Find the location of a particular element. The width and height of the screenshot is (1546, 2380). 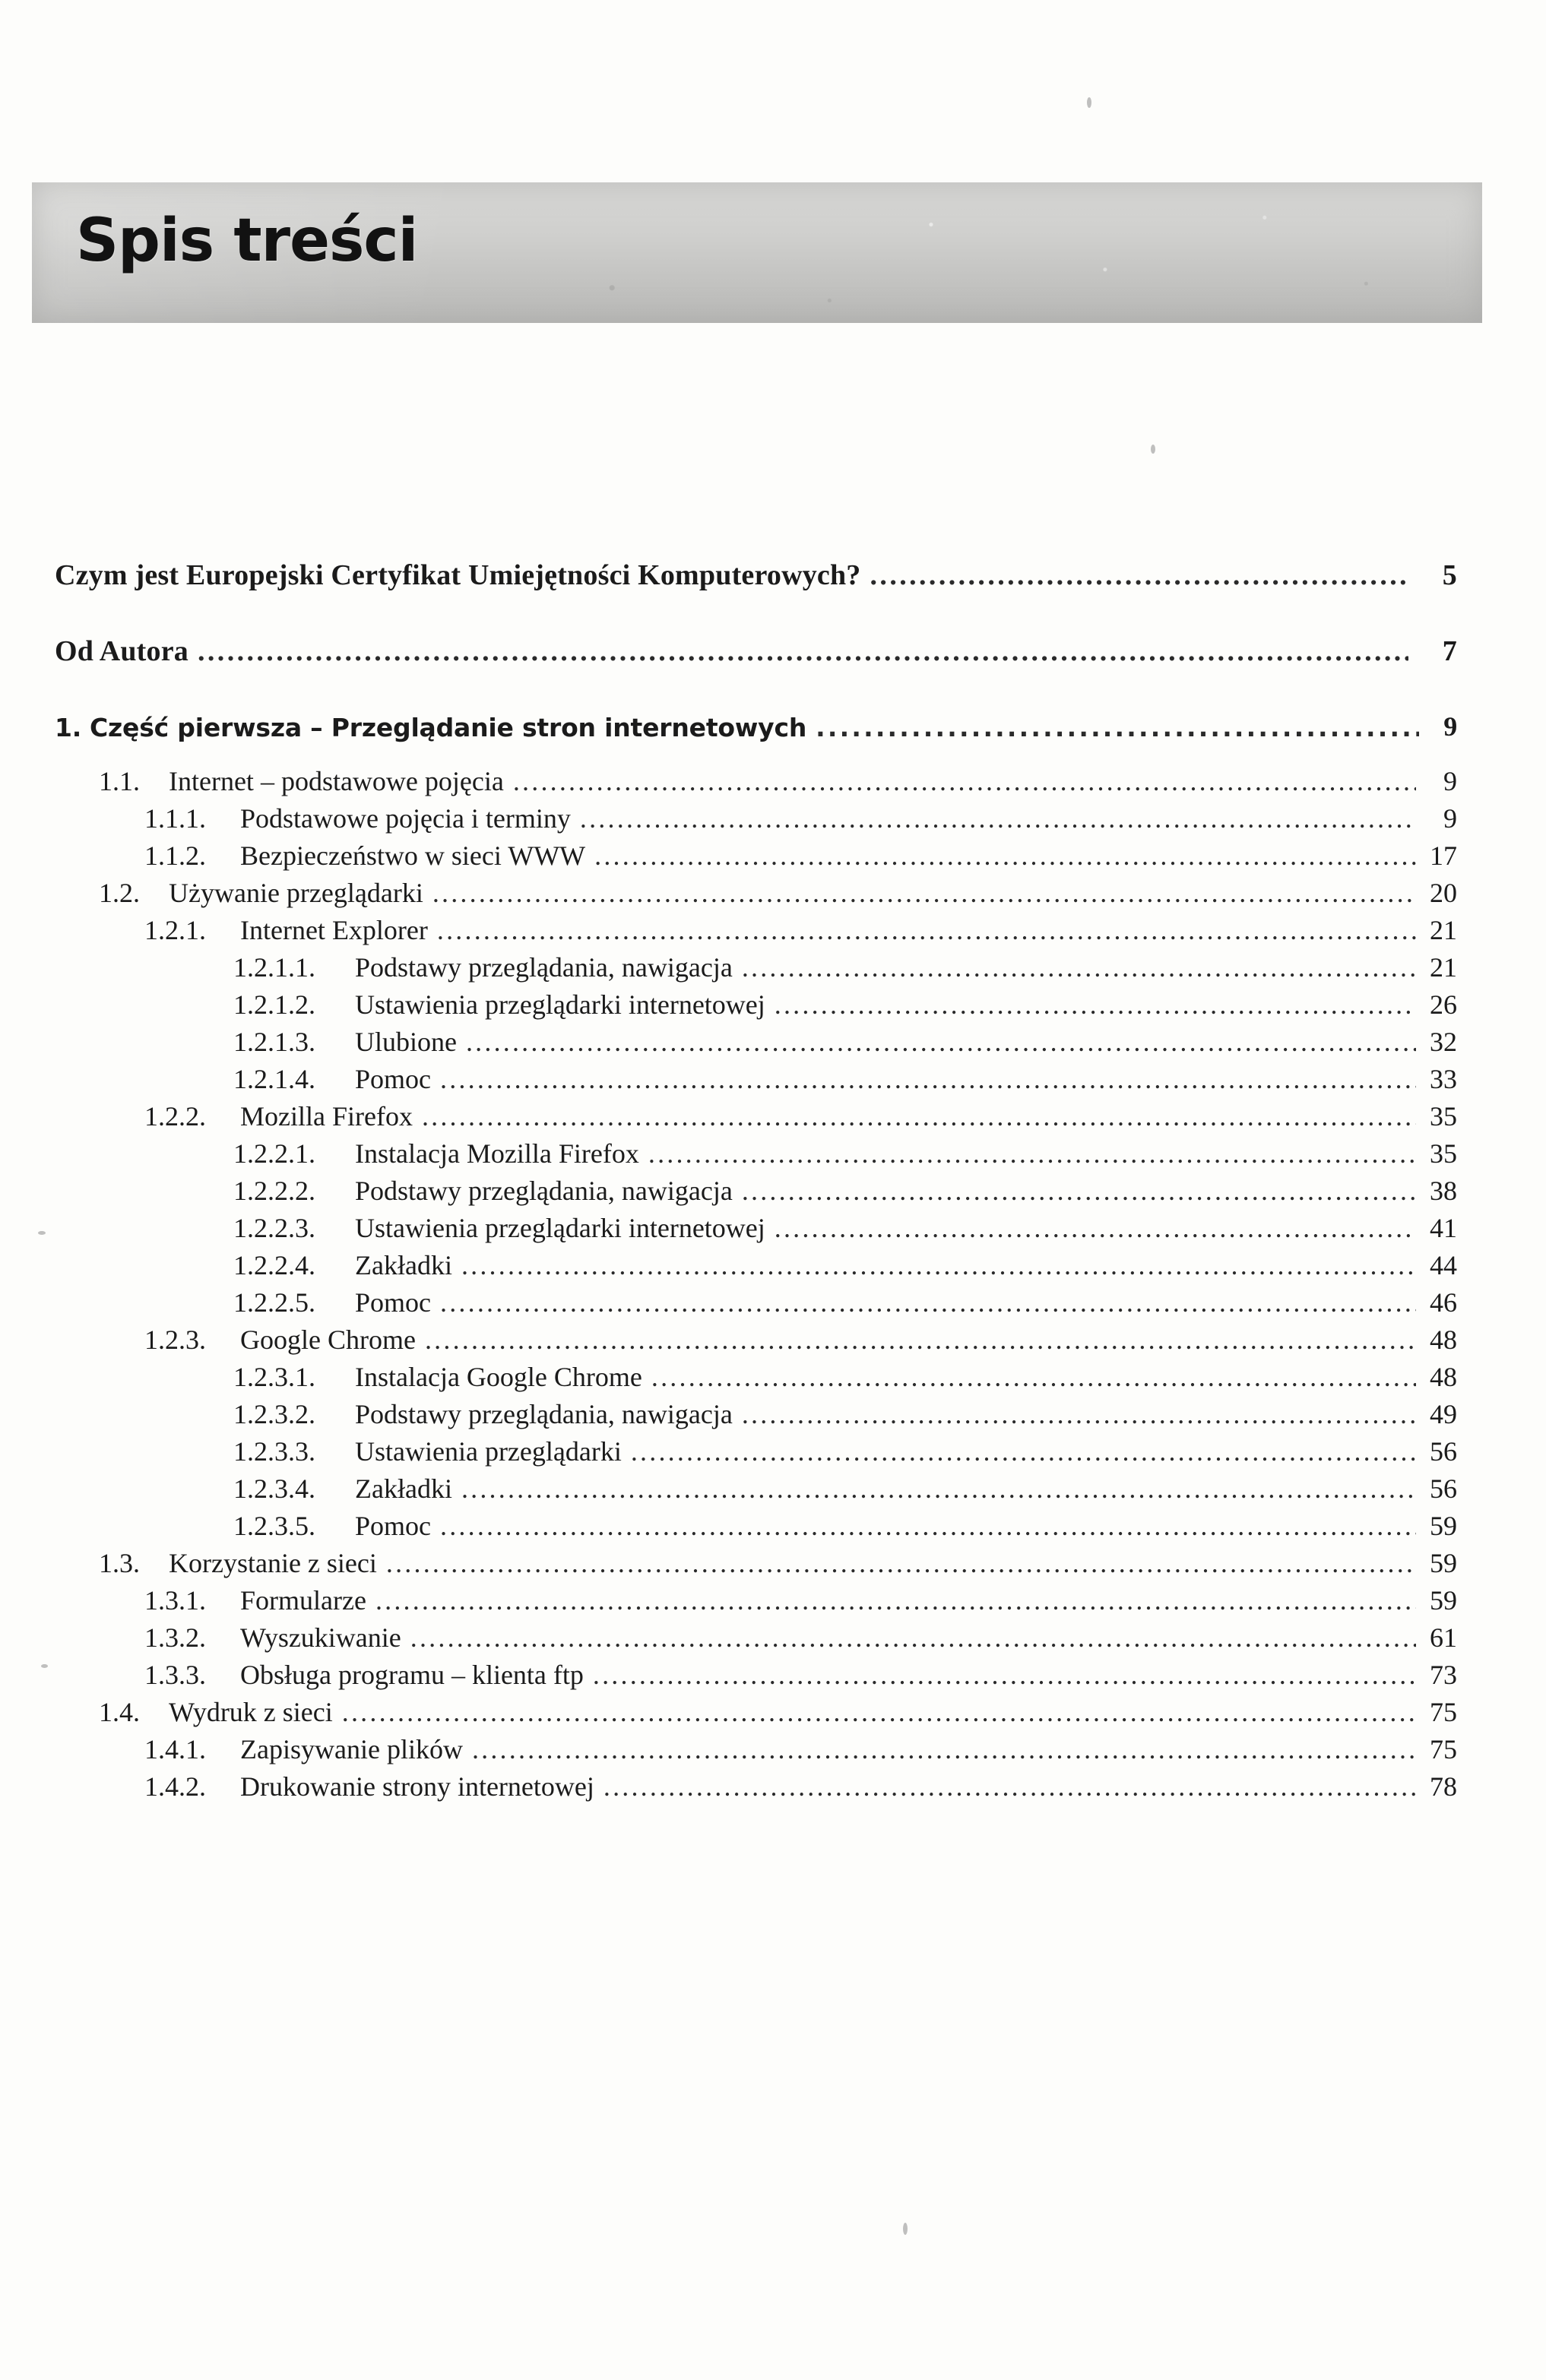

toc-entry-text: Google Chrome is located at coordinates (328, 1340).